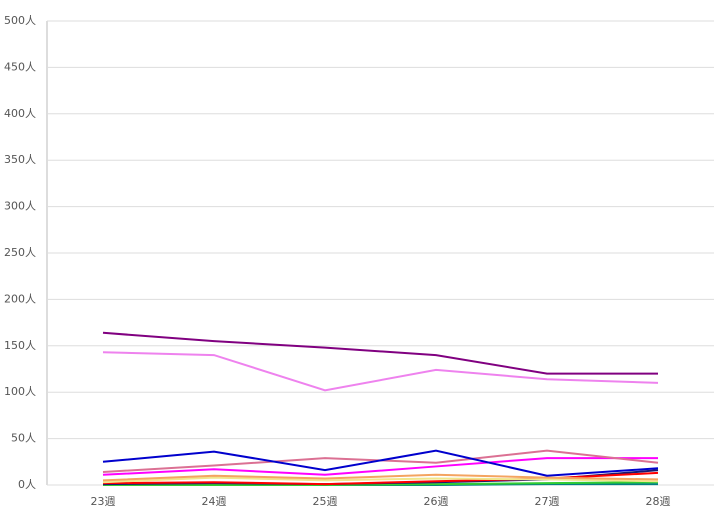 The image size is (714, 530). What do you see at coordinates (20, 66) in the screenshot?
I see `y-tick-label: 450人` at bounding box center [20, 66].